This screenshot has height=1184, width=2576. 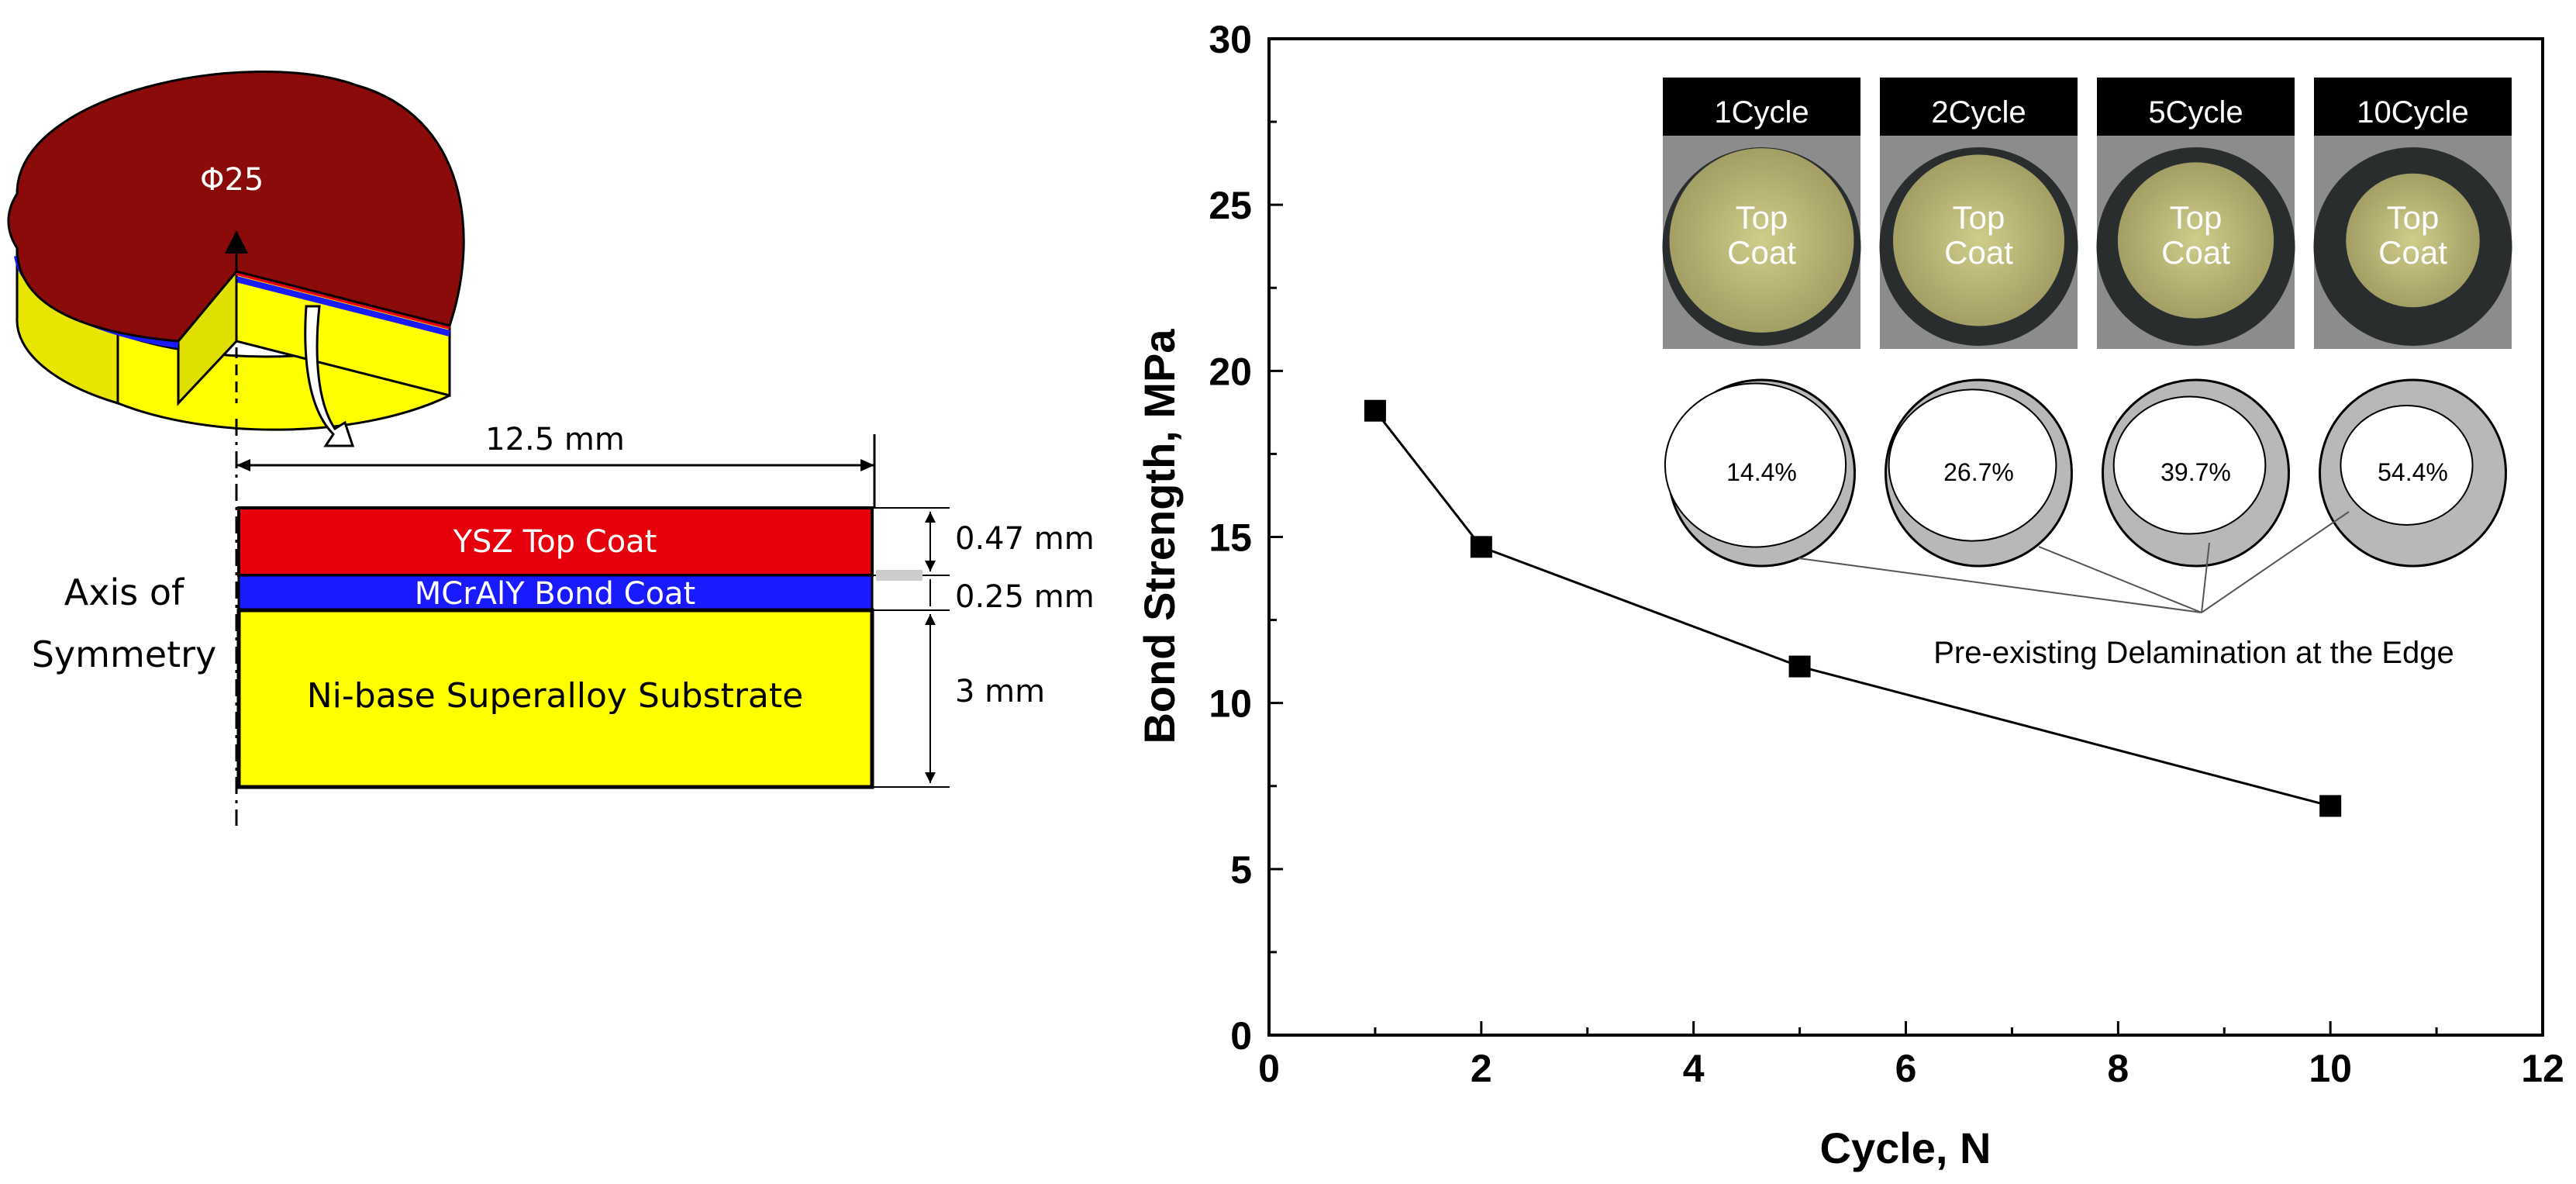 I want to click on annotation-text: Pre-existing Delamination at the Edge, so click(x=2193, y=653).